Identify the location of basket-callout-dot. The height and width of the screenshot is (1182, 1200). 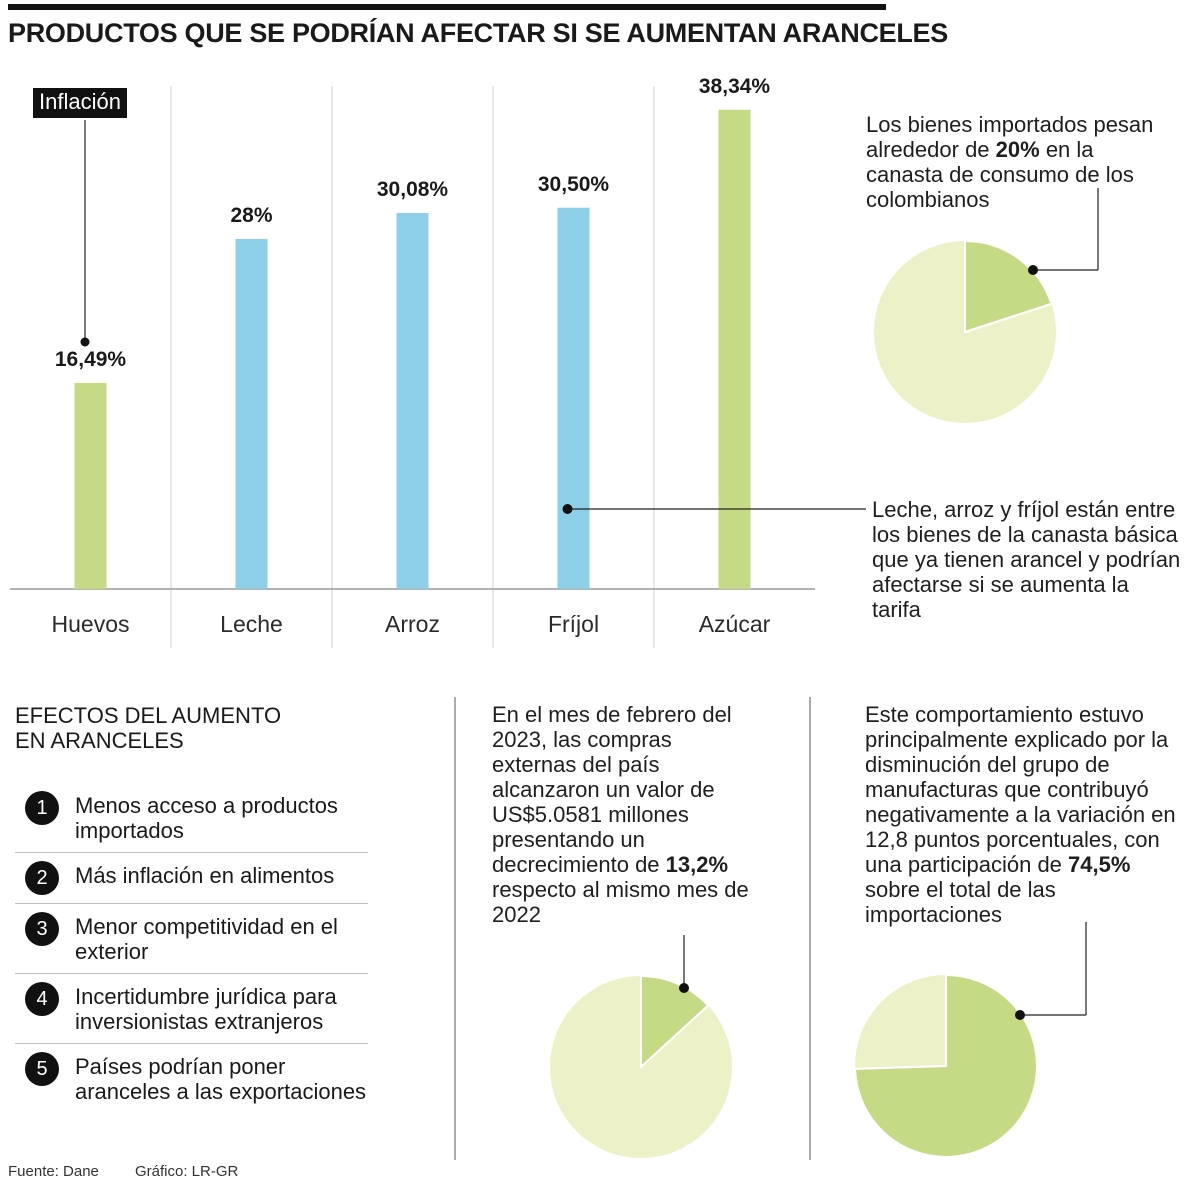
(567, 509).